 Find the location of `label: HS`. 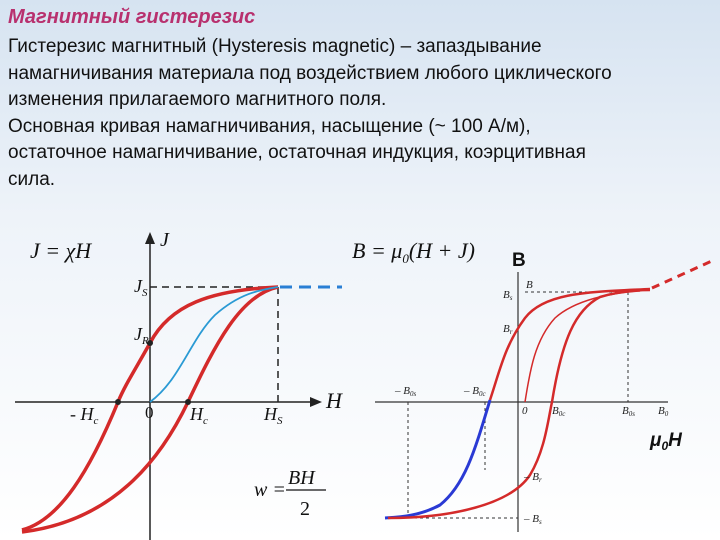

label: HS is located at coordinates (273, 415).